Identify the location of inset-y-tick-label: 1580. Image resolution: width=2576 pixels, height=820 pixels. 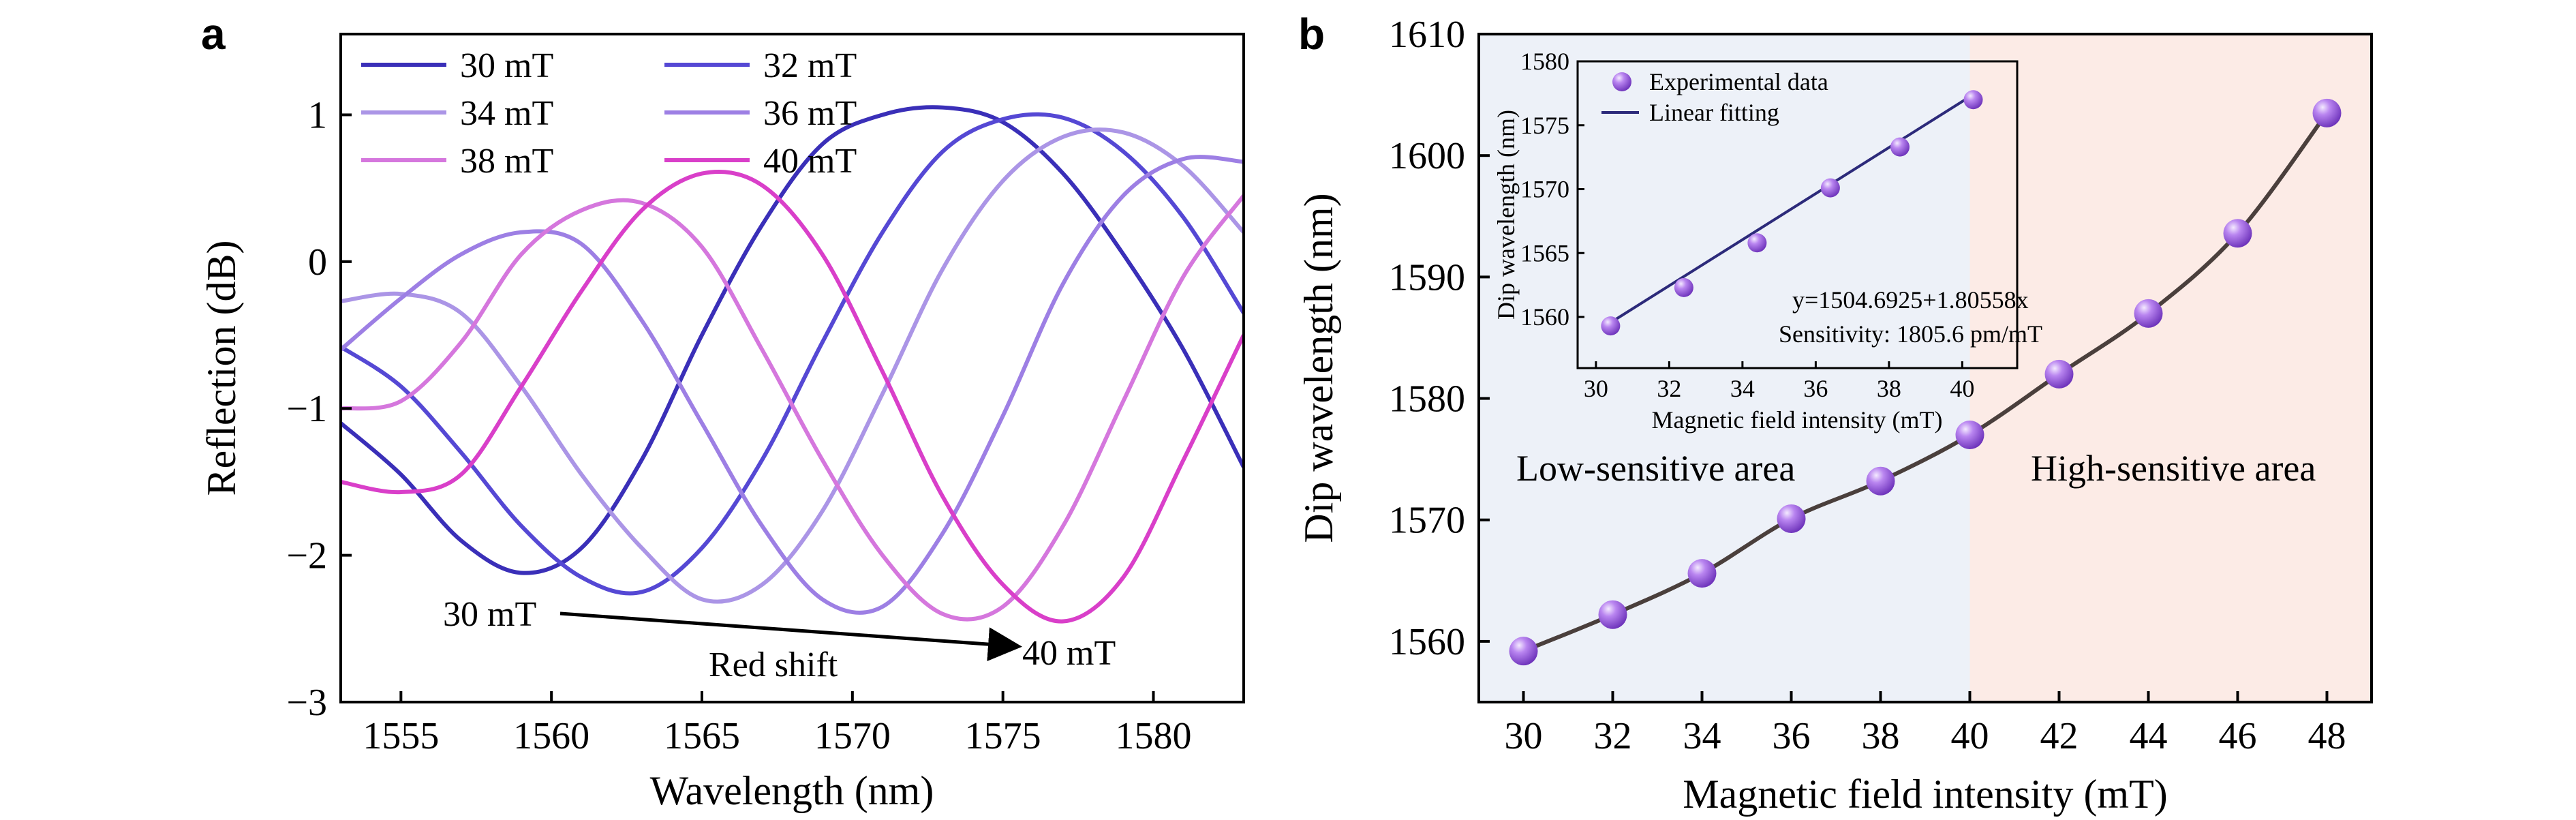
(1544, 61).